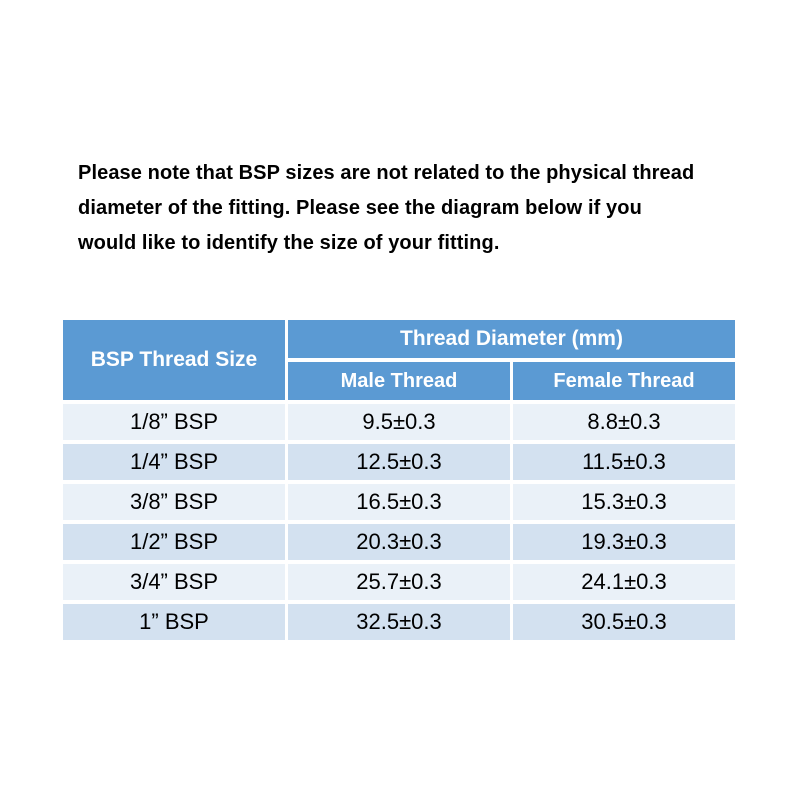 This screenshot has width=800, height=800. What do you see at coordinates (399, 422) in the screenshot?
I see `male-diameter-cell: 9.5±0.3` at bounding box center [399, 422].